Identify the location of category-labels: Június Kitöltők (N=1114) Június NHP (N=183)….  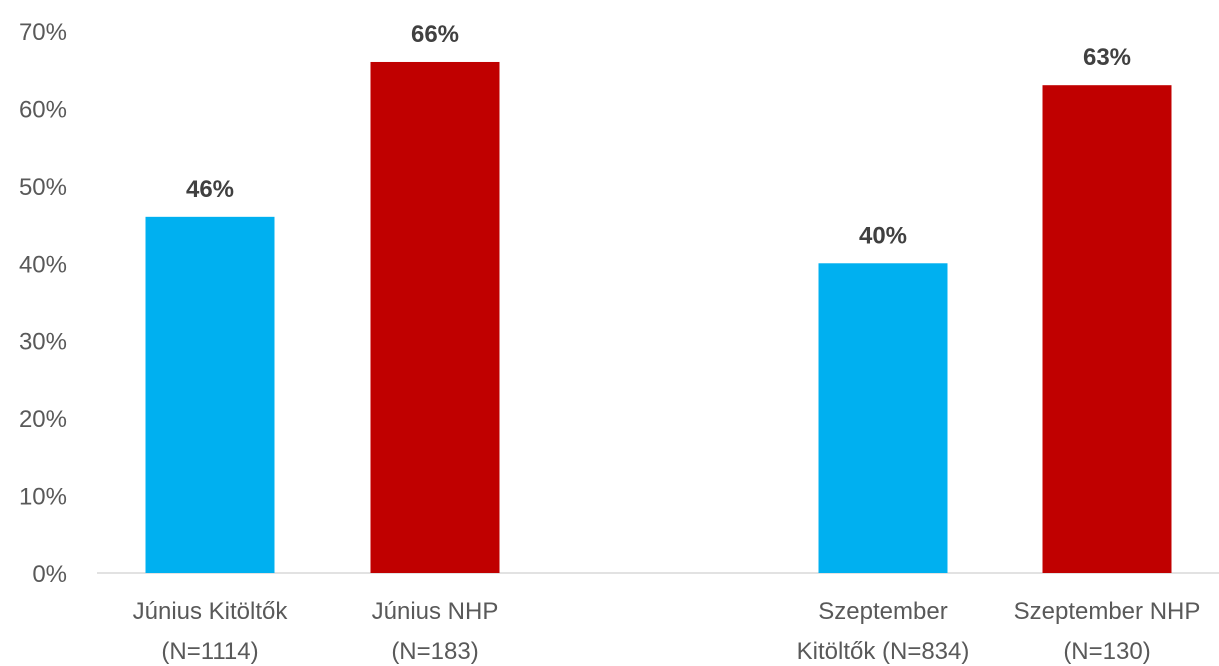
(667, 631).